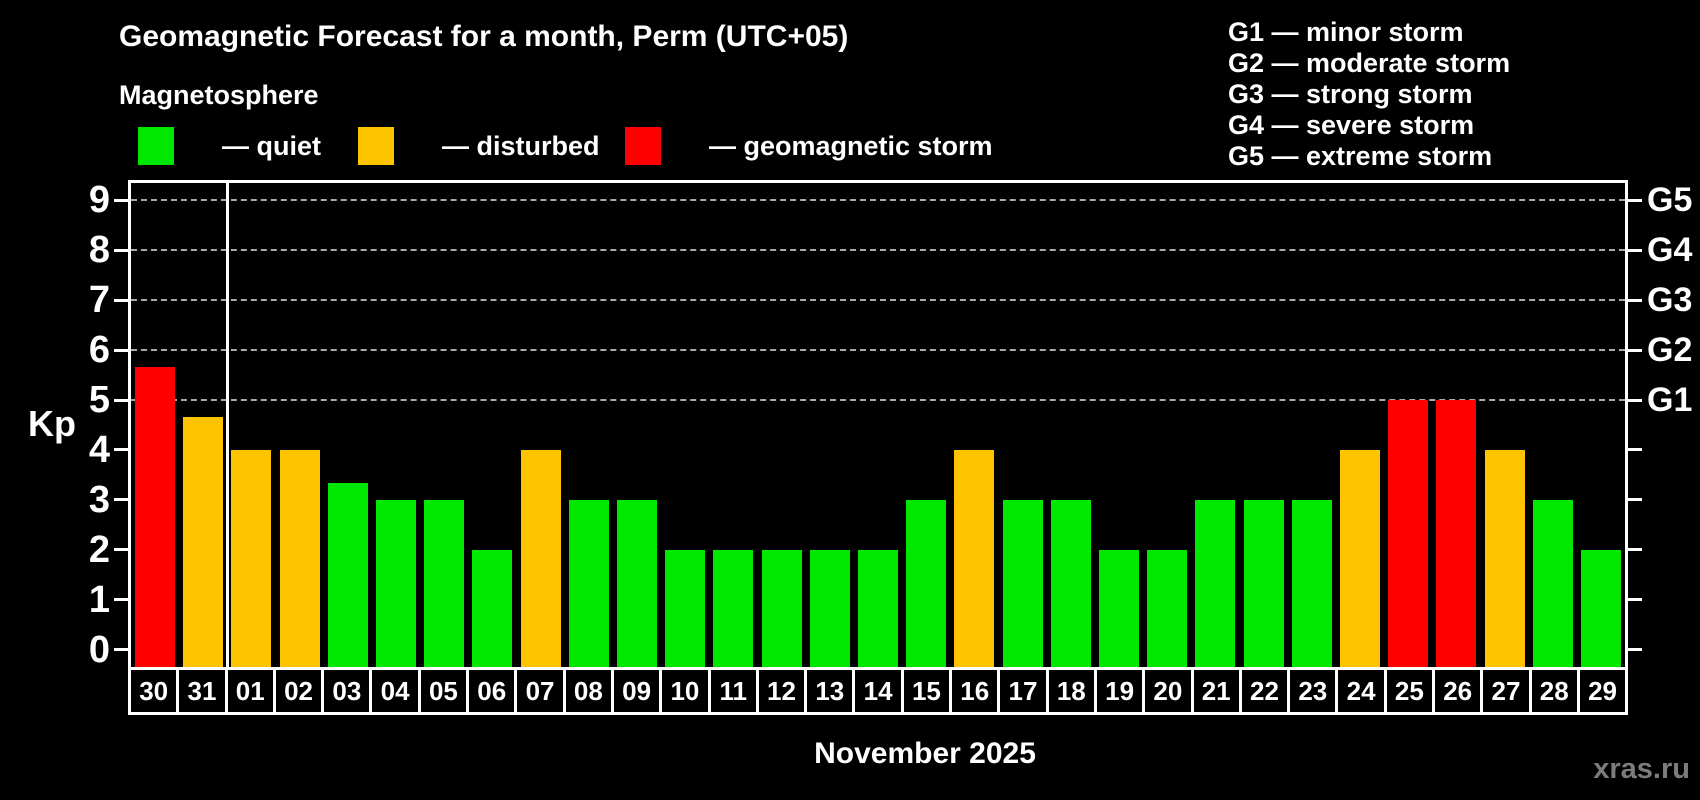 The image size is (1700, 800). I want to click on x-label-24: 24, so click(1362, 691).